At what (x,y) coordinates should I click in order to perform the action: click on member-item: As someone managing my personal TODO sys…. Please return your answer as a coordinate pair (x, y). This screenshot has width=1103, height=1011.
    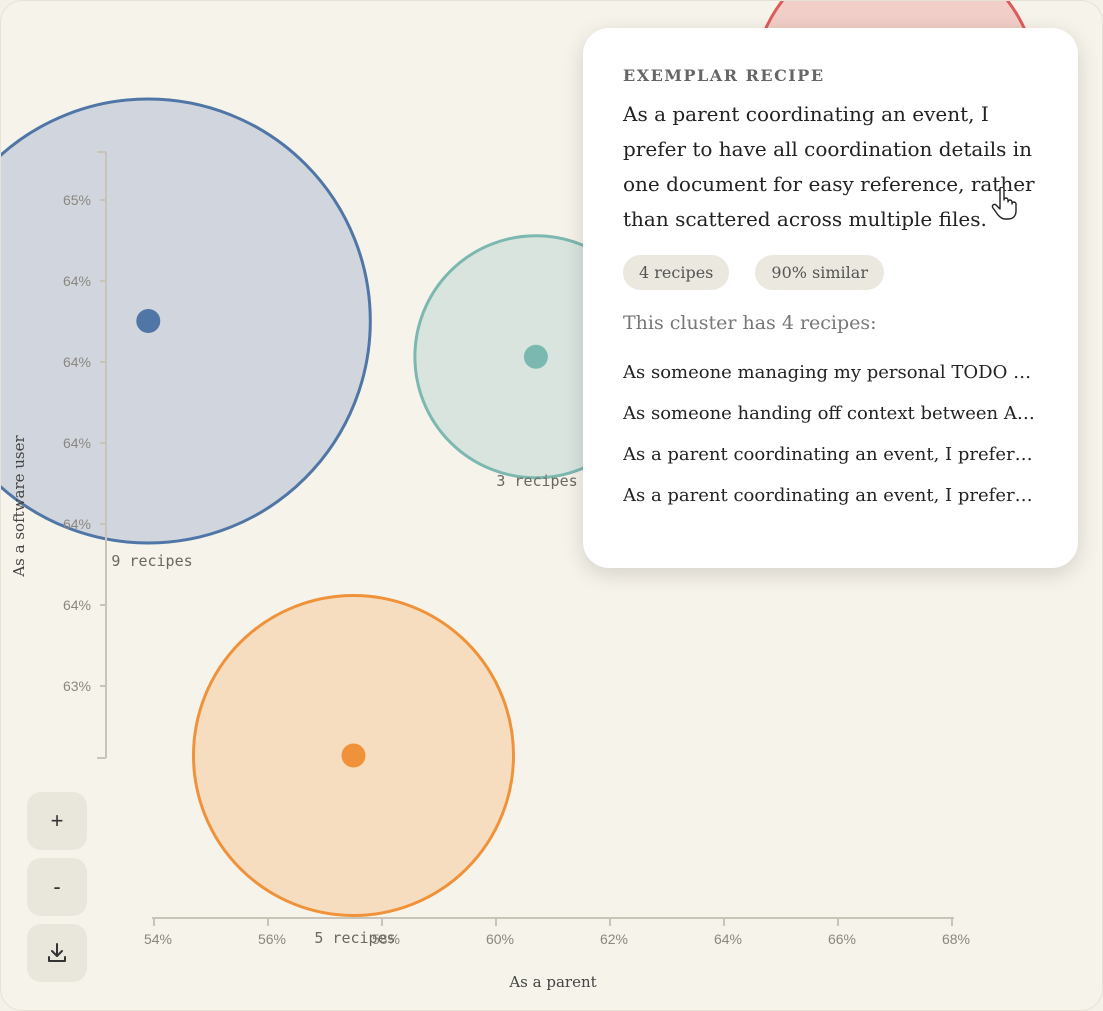
    Looking at the image, I should click on (829, 372).